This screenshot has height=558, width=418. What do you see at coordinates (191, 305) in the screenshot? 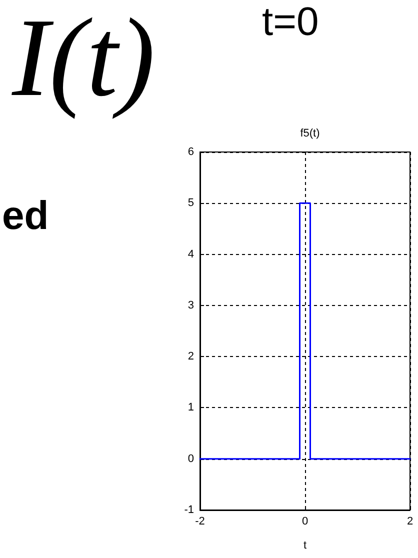
I see `y-tick-label: 3` at bounding box center [191, 305].